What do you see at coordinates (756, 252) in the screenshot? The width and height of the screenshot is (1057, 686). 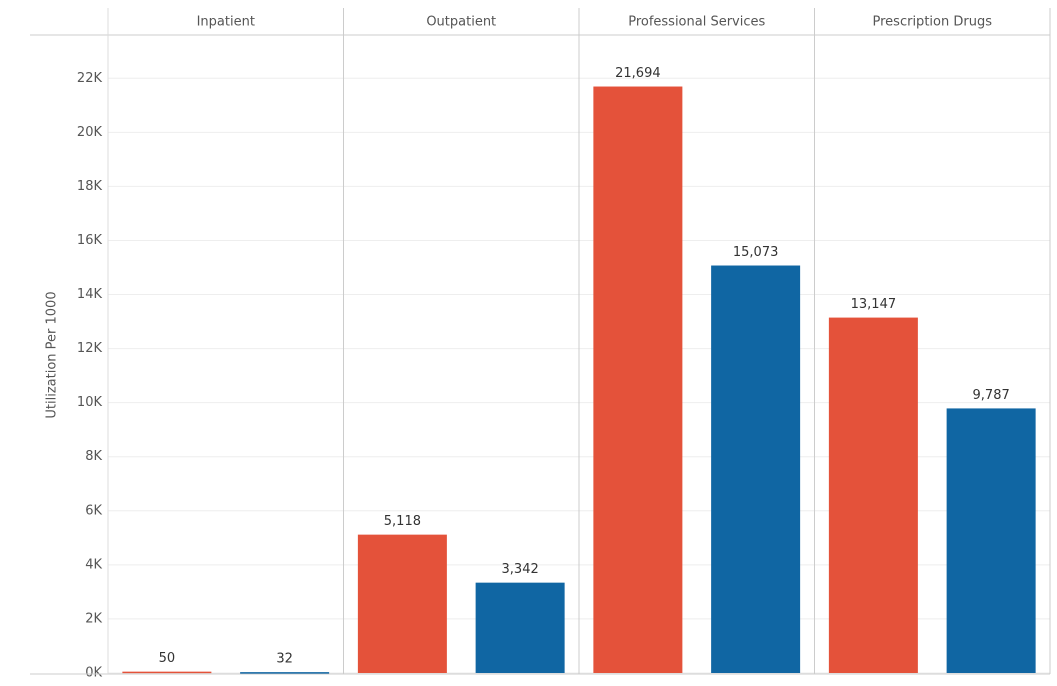 I see `value-label: 15,073` at bounding box center [756, 252].